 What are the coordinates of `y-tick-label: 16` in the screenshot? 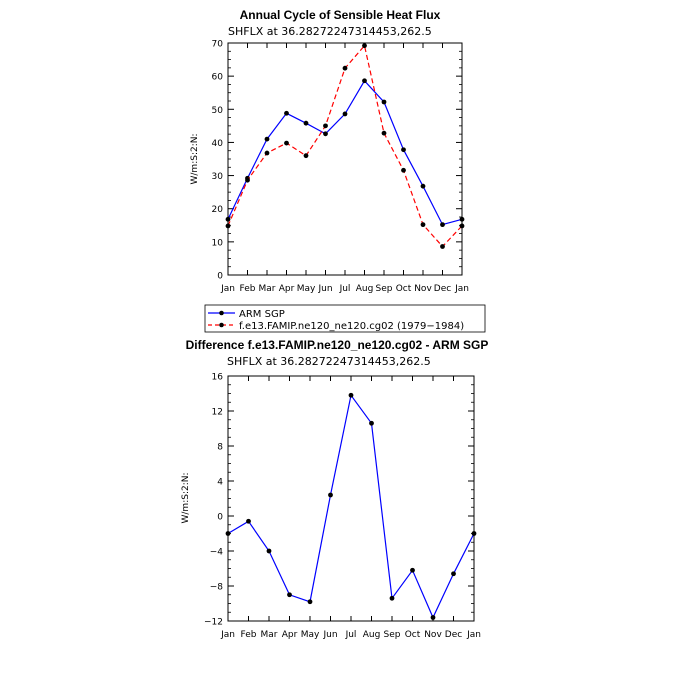 It's located at (218, 378).